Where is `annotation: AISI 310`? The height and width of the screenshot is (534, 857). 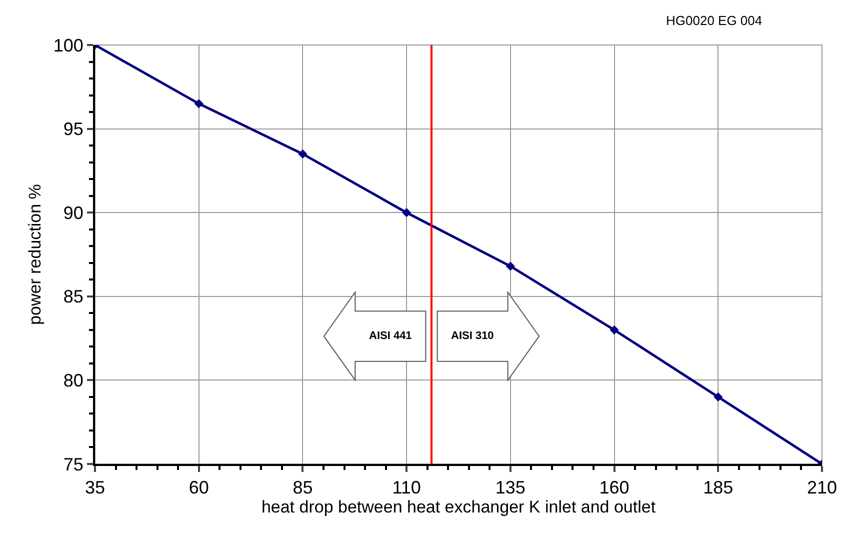
annotation: AISI 310 is located at coordinates (472, 336).